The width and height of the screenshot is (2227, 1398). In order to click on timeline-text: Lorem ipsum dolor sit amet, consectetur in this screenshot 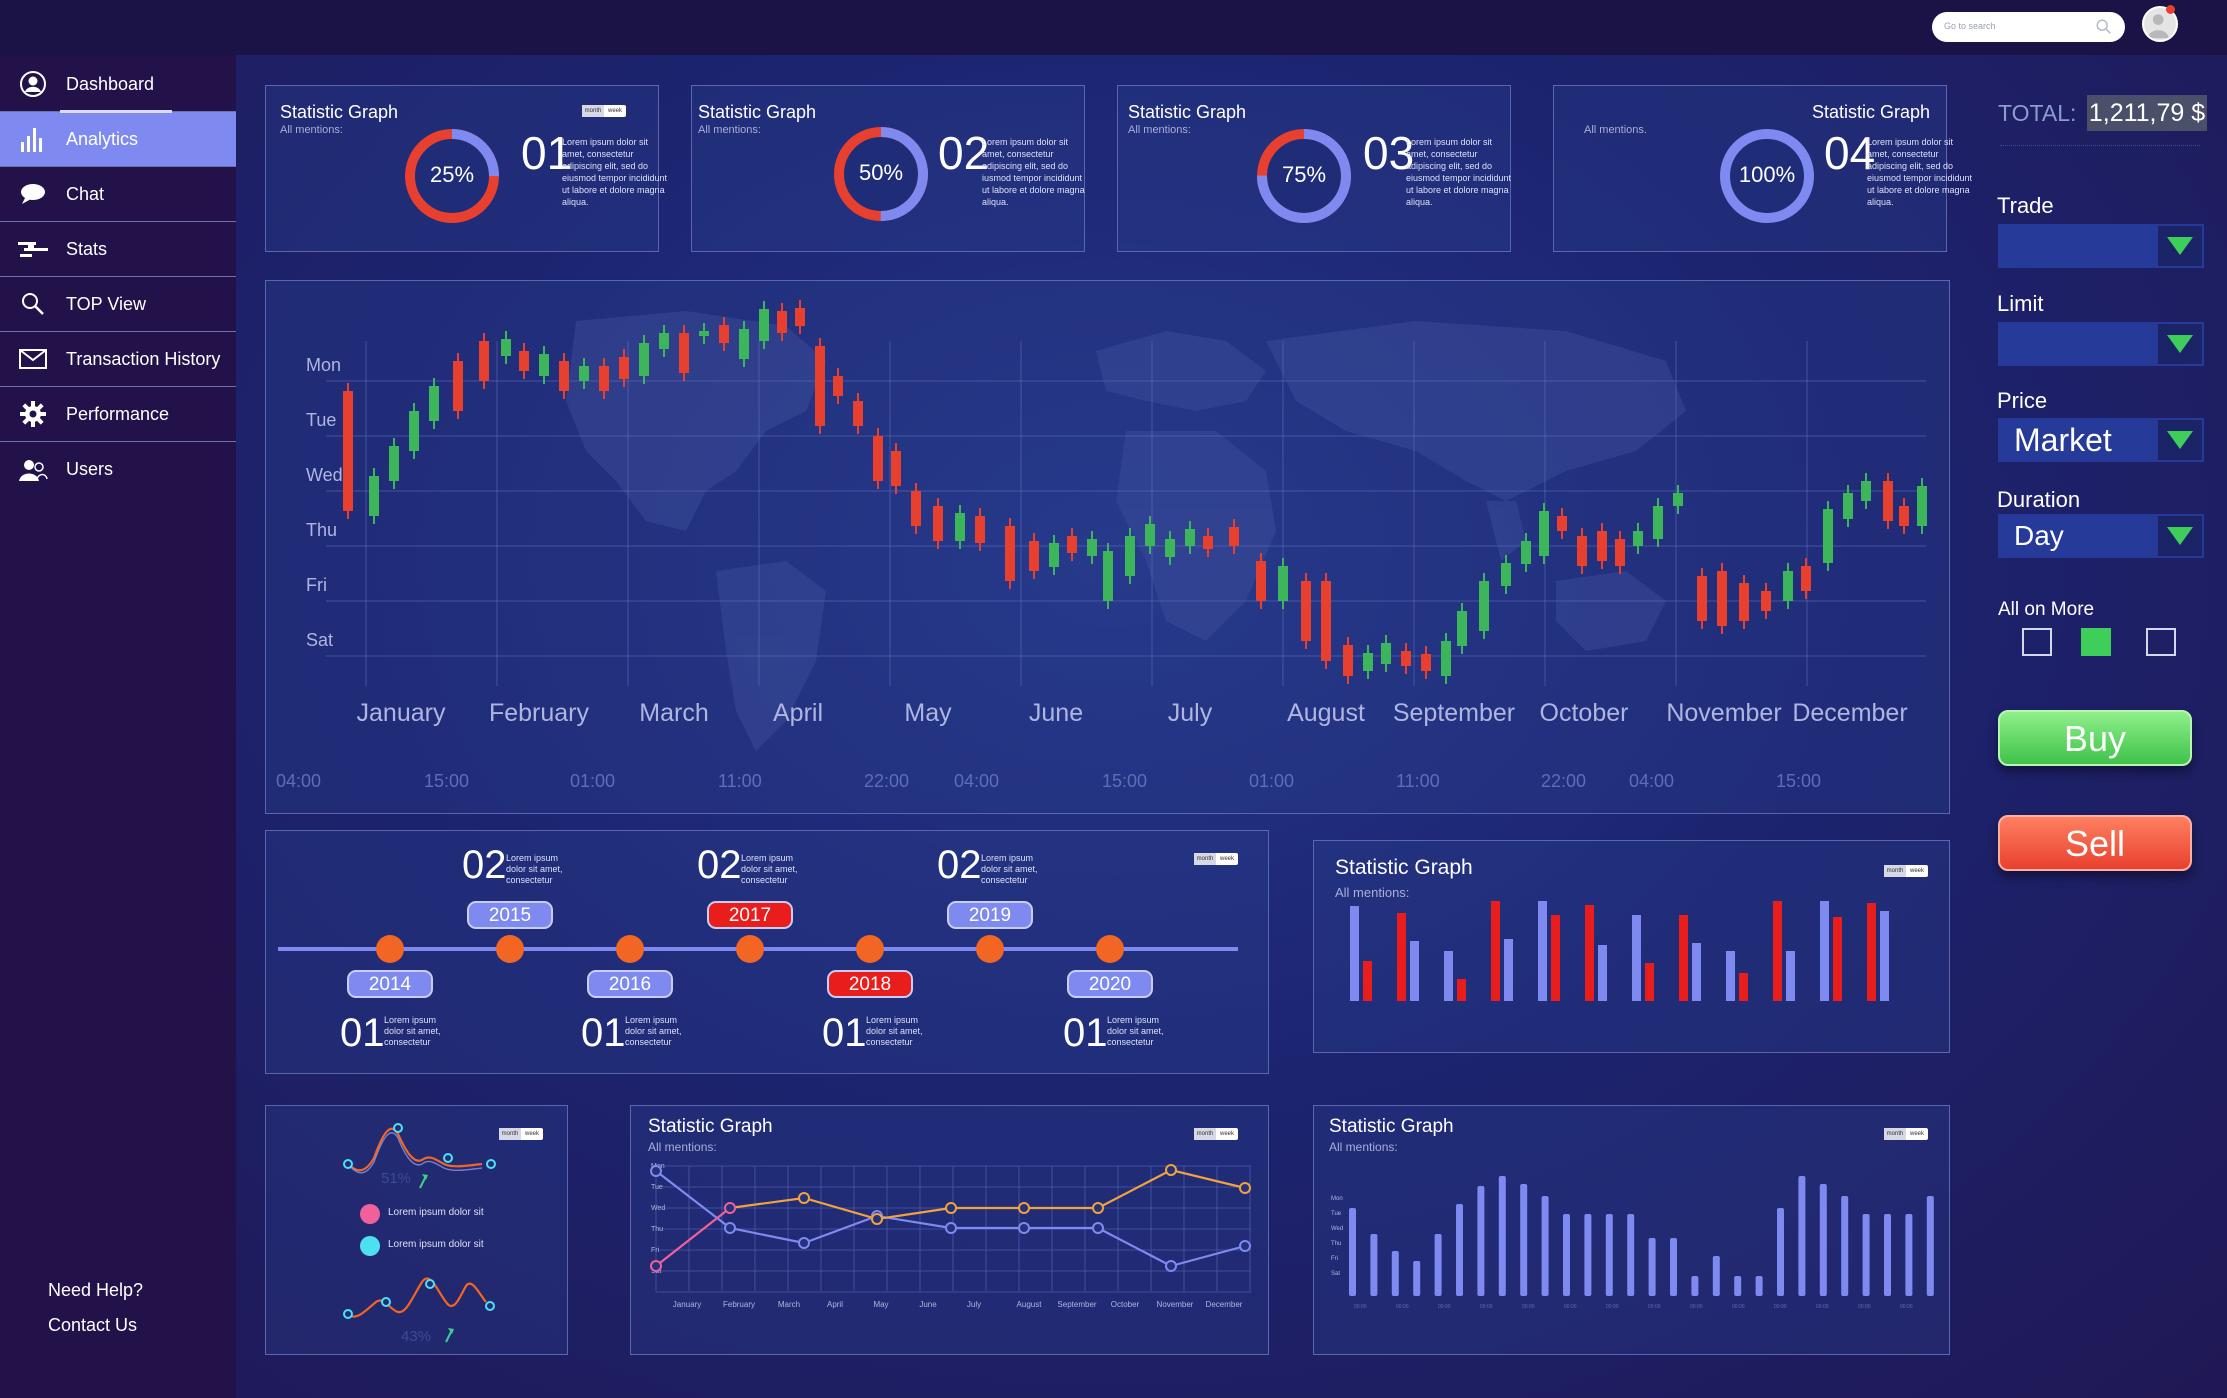, I will do `click(1009, 869)`.